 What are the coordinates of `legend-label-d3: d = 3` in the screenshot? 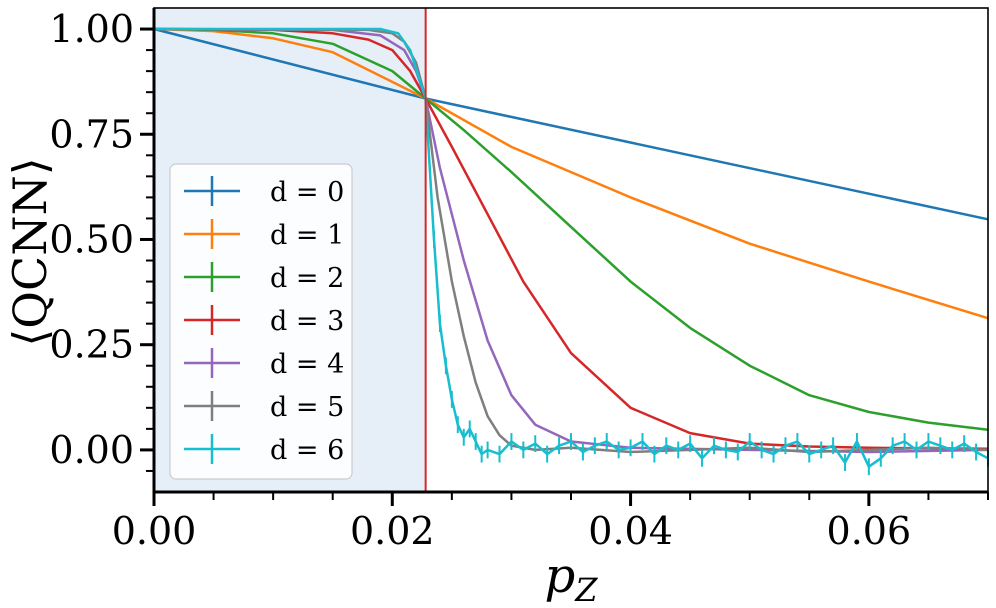 It's located at (307, 321).